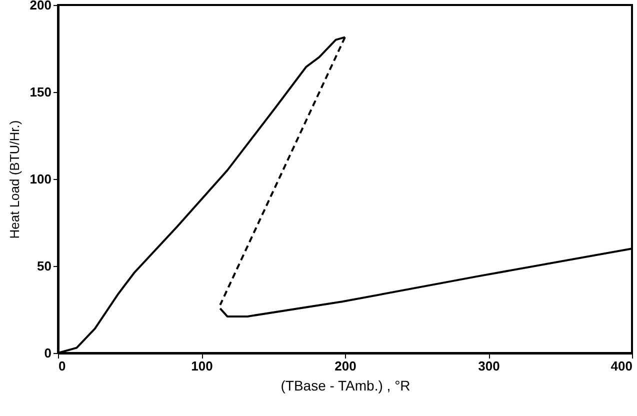 The height and width of the screenshot is (416, 637). I want to click on x-axis-title: (TBase - TAmb.) , °R, so click(345, 386).